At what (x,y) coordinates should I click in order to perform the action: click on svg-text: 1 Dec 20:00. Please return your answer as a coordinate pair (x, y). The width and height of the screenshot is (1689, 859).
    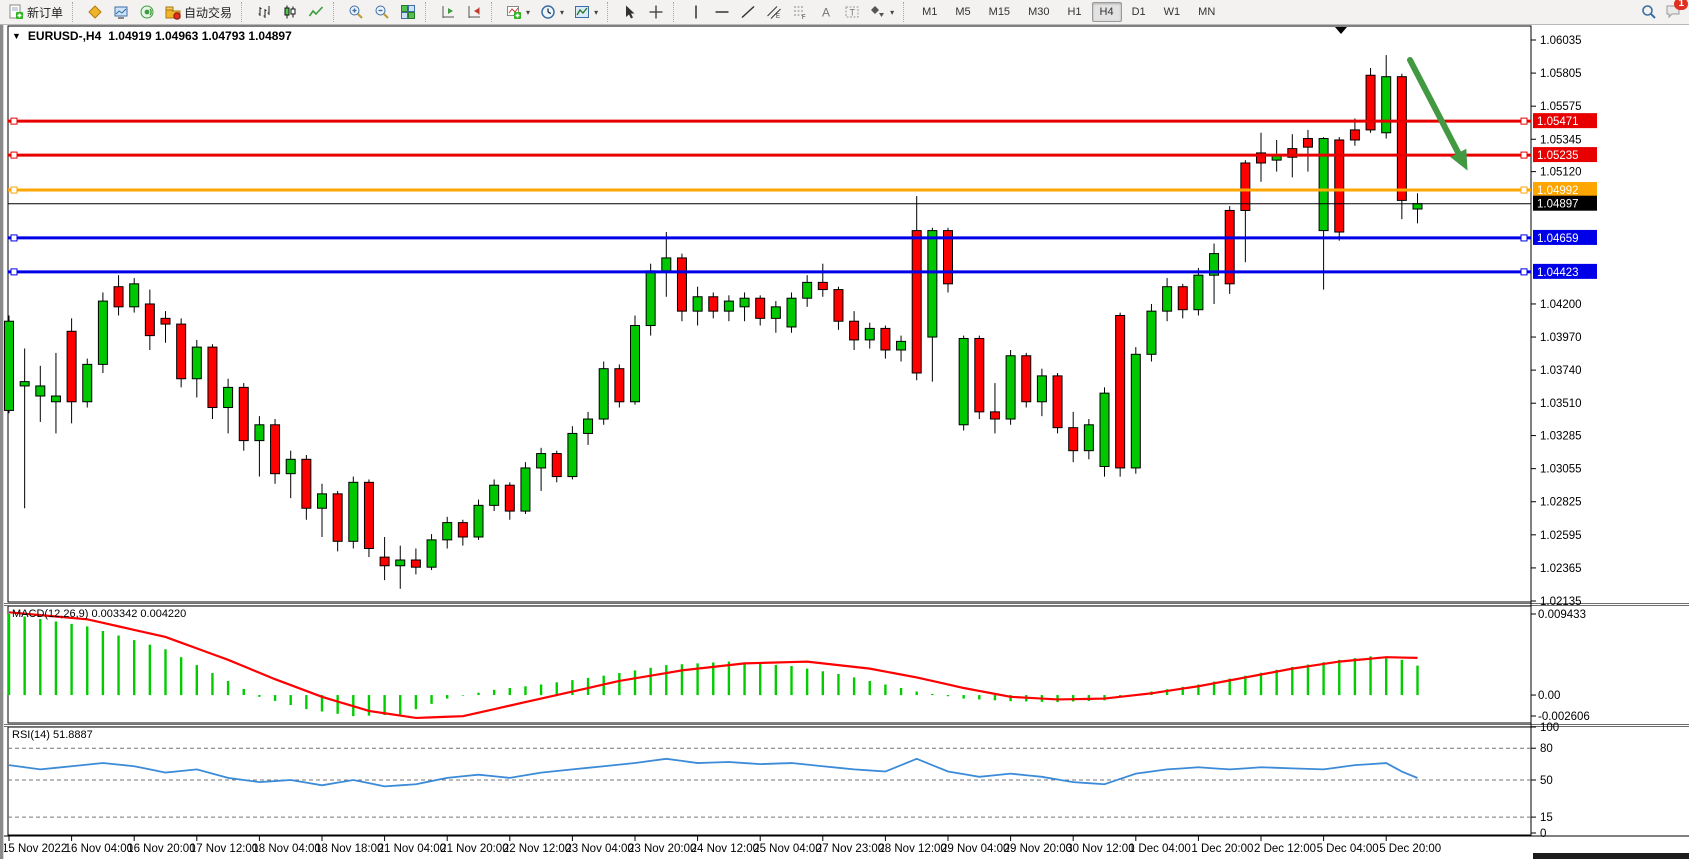
    Looking at the image, I should click on (1222, 849).